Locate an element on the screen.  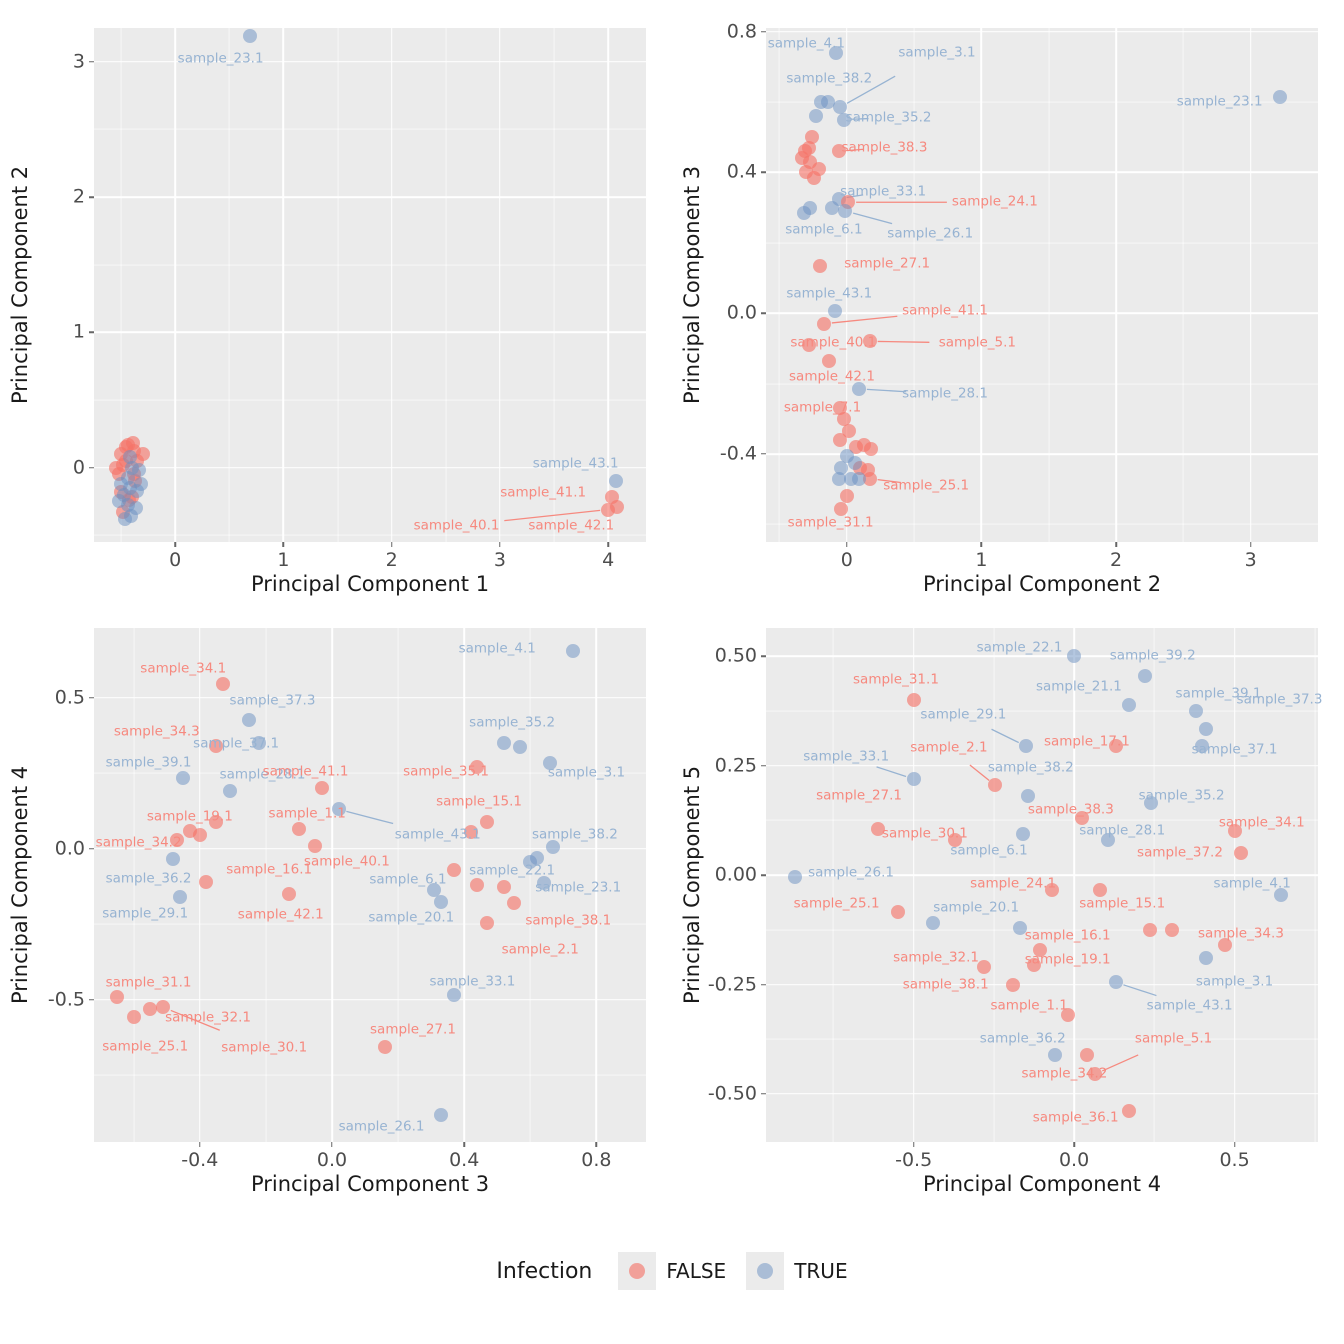
data-point-sample_16.1 is located at coordinates (206, 881).